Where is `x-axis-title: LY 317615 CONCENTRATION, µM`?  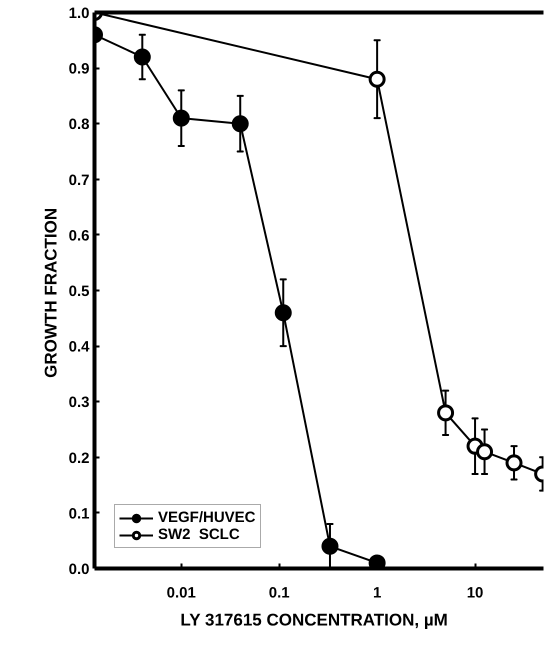 x-axis-title: LY 317615 CONCENTRATION, µM is located at coordinates (314, 620).